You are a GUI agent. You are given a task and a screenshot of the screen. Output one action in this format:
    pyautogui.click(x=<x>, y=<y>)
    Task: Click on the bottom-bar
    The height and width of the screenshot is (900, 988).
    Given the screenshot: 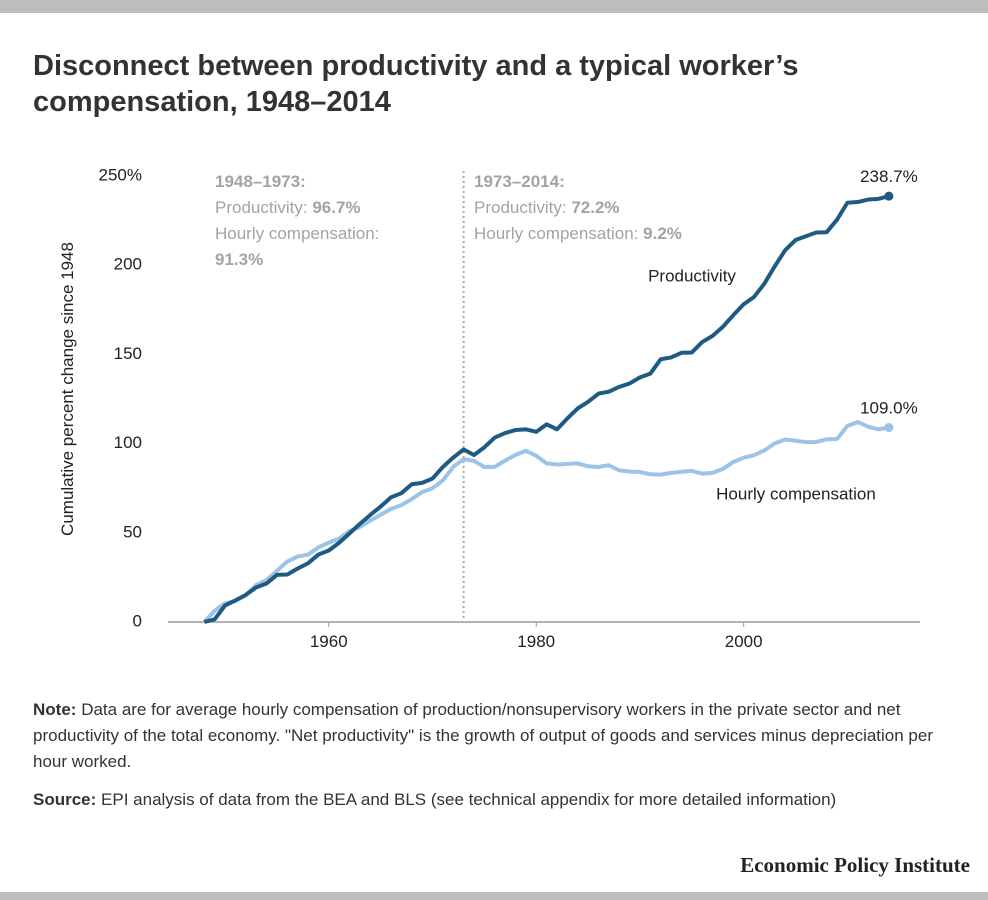 What is the action you would take?
    pyautogui.click(x=494, y=896)
    